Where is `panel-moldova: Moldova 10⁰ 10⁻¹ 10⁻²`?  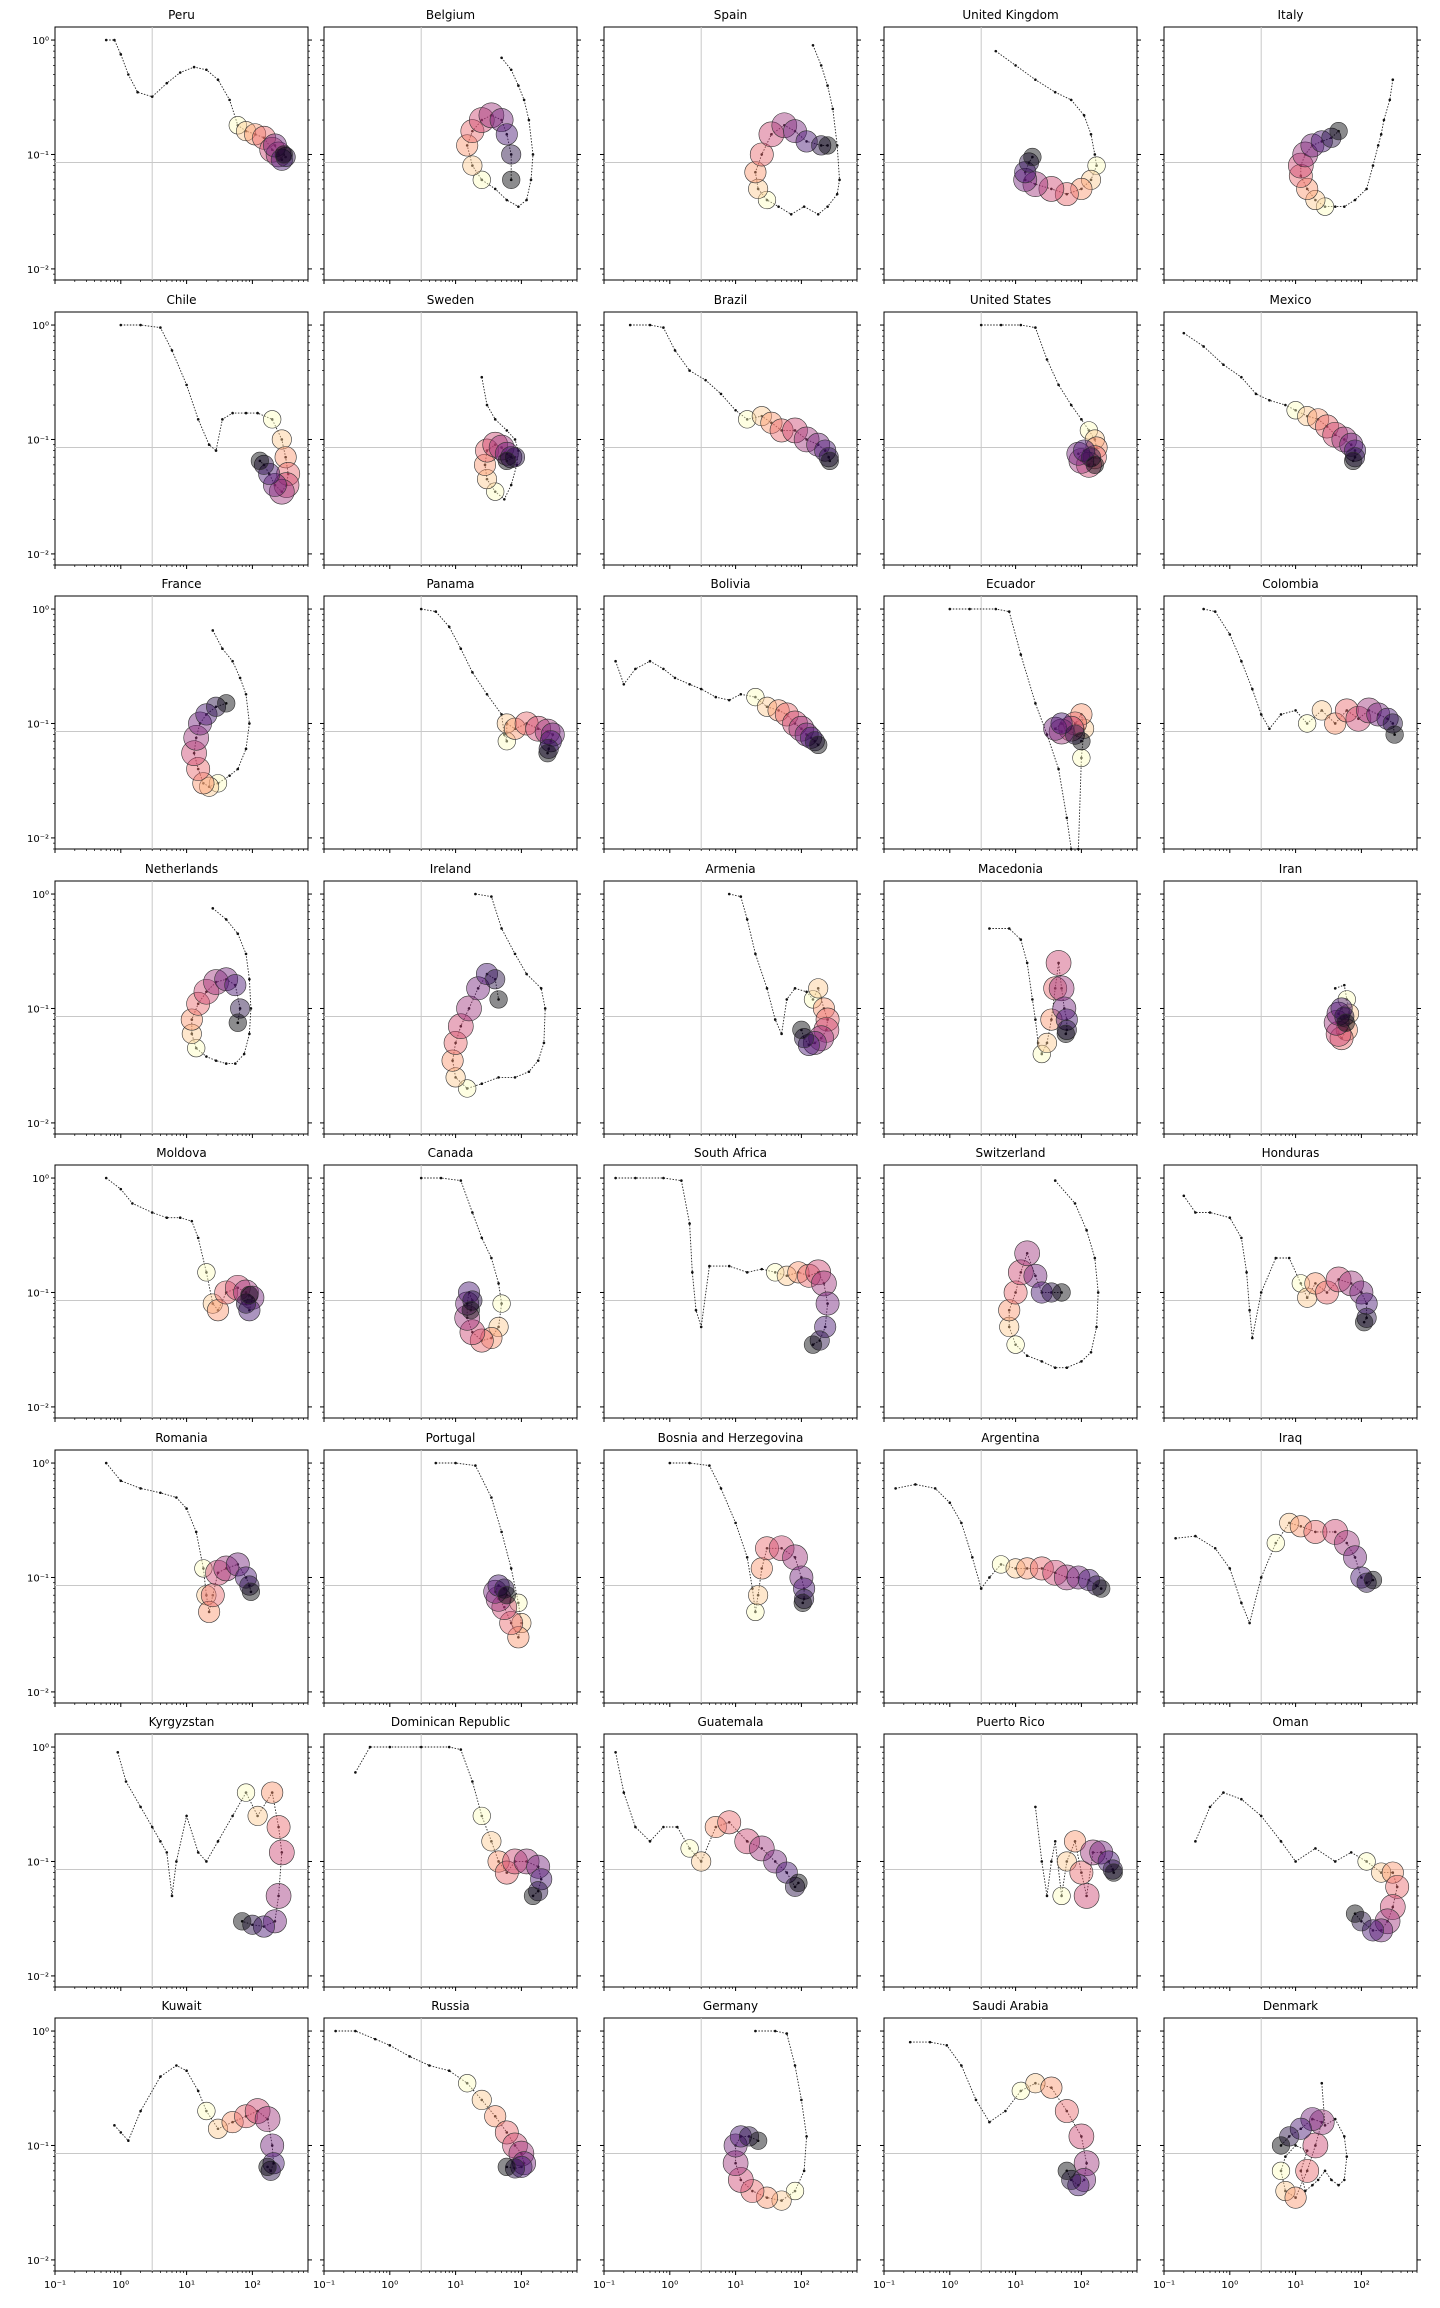
panel-moldova: Moldova 10⁰ 10⁻¹ 10⁻² is located at coordinates (169, 1284).